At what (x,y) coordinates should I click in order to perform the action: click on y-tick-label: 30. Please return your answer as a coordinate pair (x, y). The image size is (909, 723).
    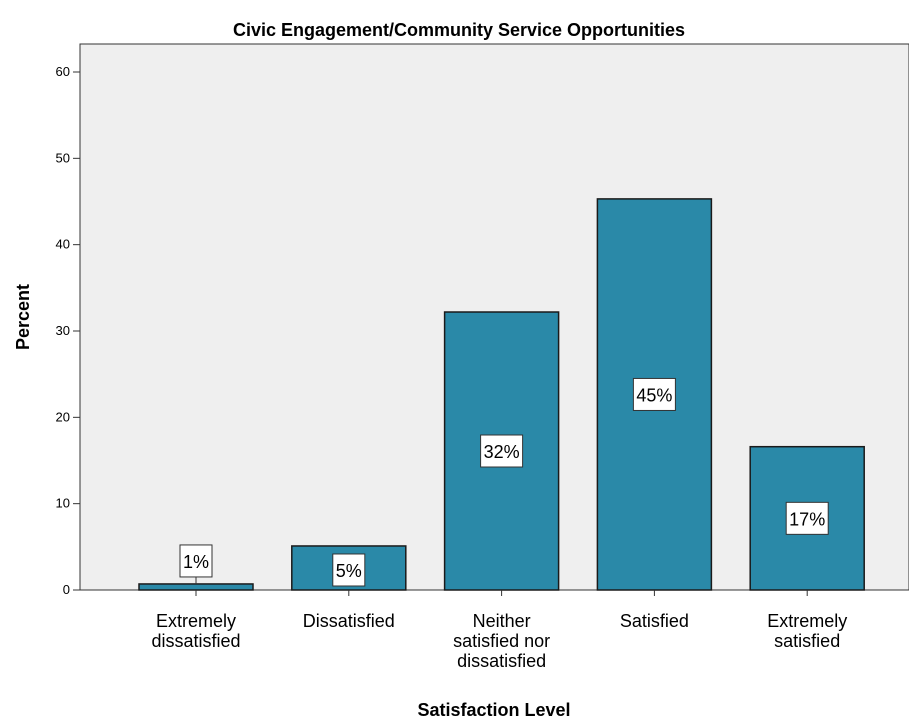
    Looking at the image, I should click on (63, 330).